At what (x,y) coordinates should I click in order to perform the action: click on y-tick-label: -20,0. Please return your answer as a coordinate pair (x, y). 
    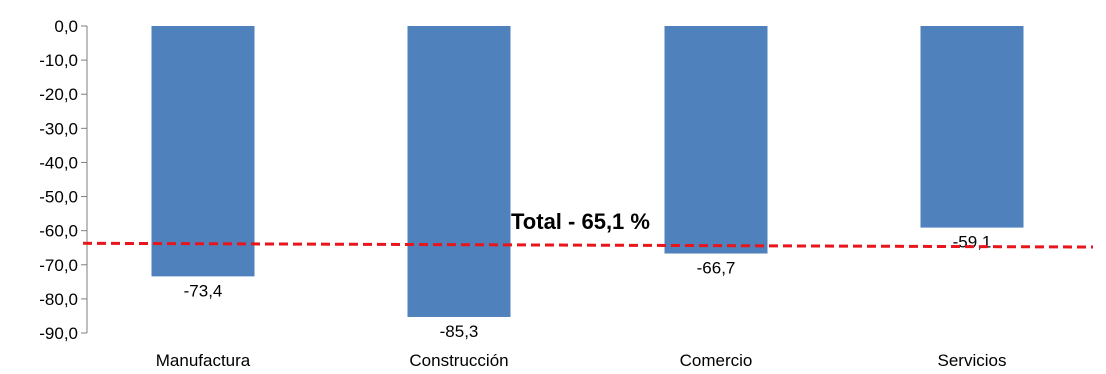
    Looking at the image, I should click on (58, 94).